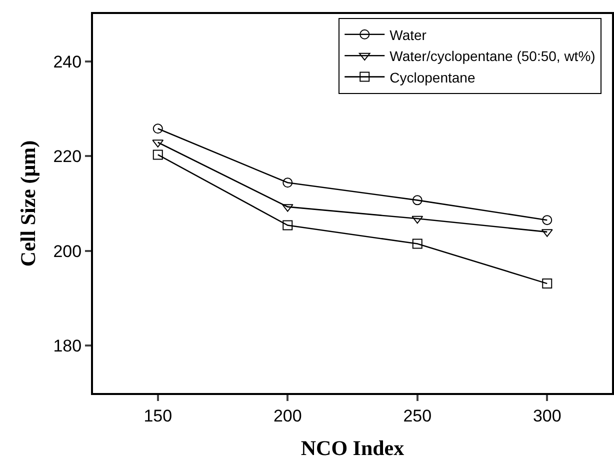 This screenshot has height=465, width=614. I want to click on x-tick-label: 250, so click(417, 416).